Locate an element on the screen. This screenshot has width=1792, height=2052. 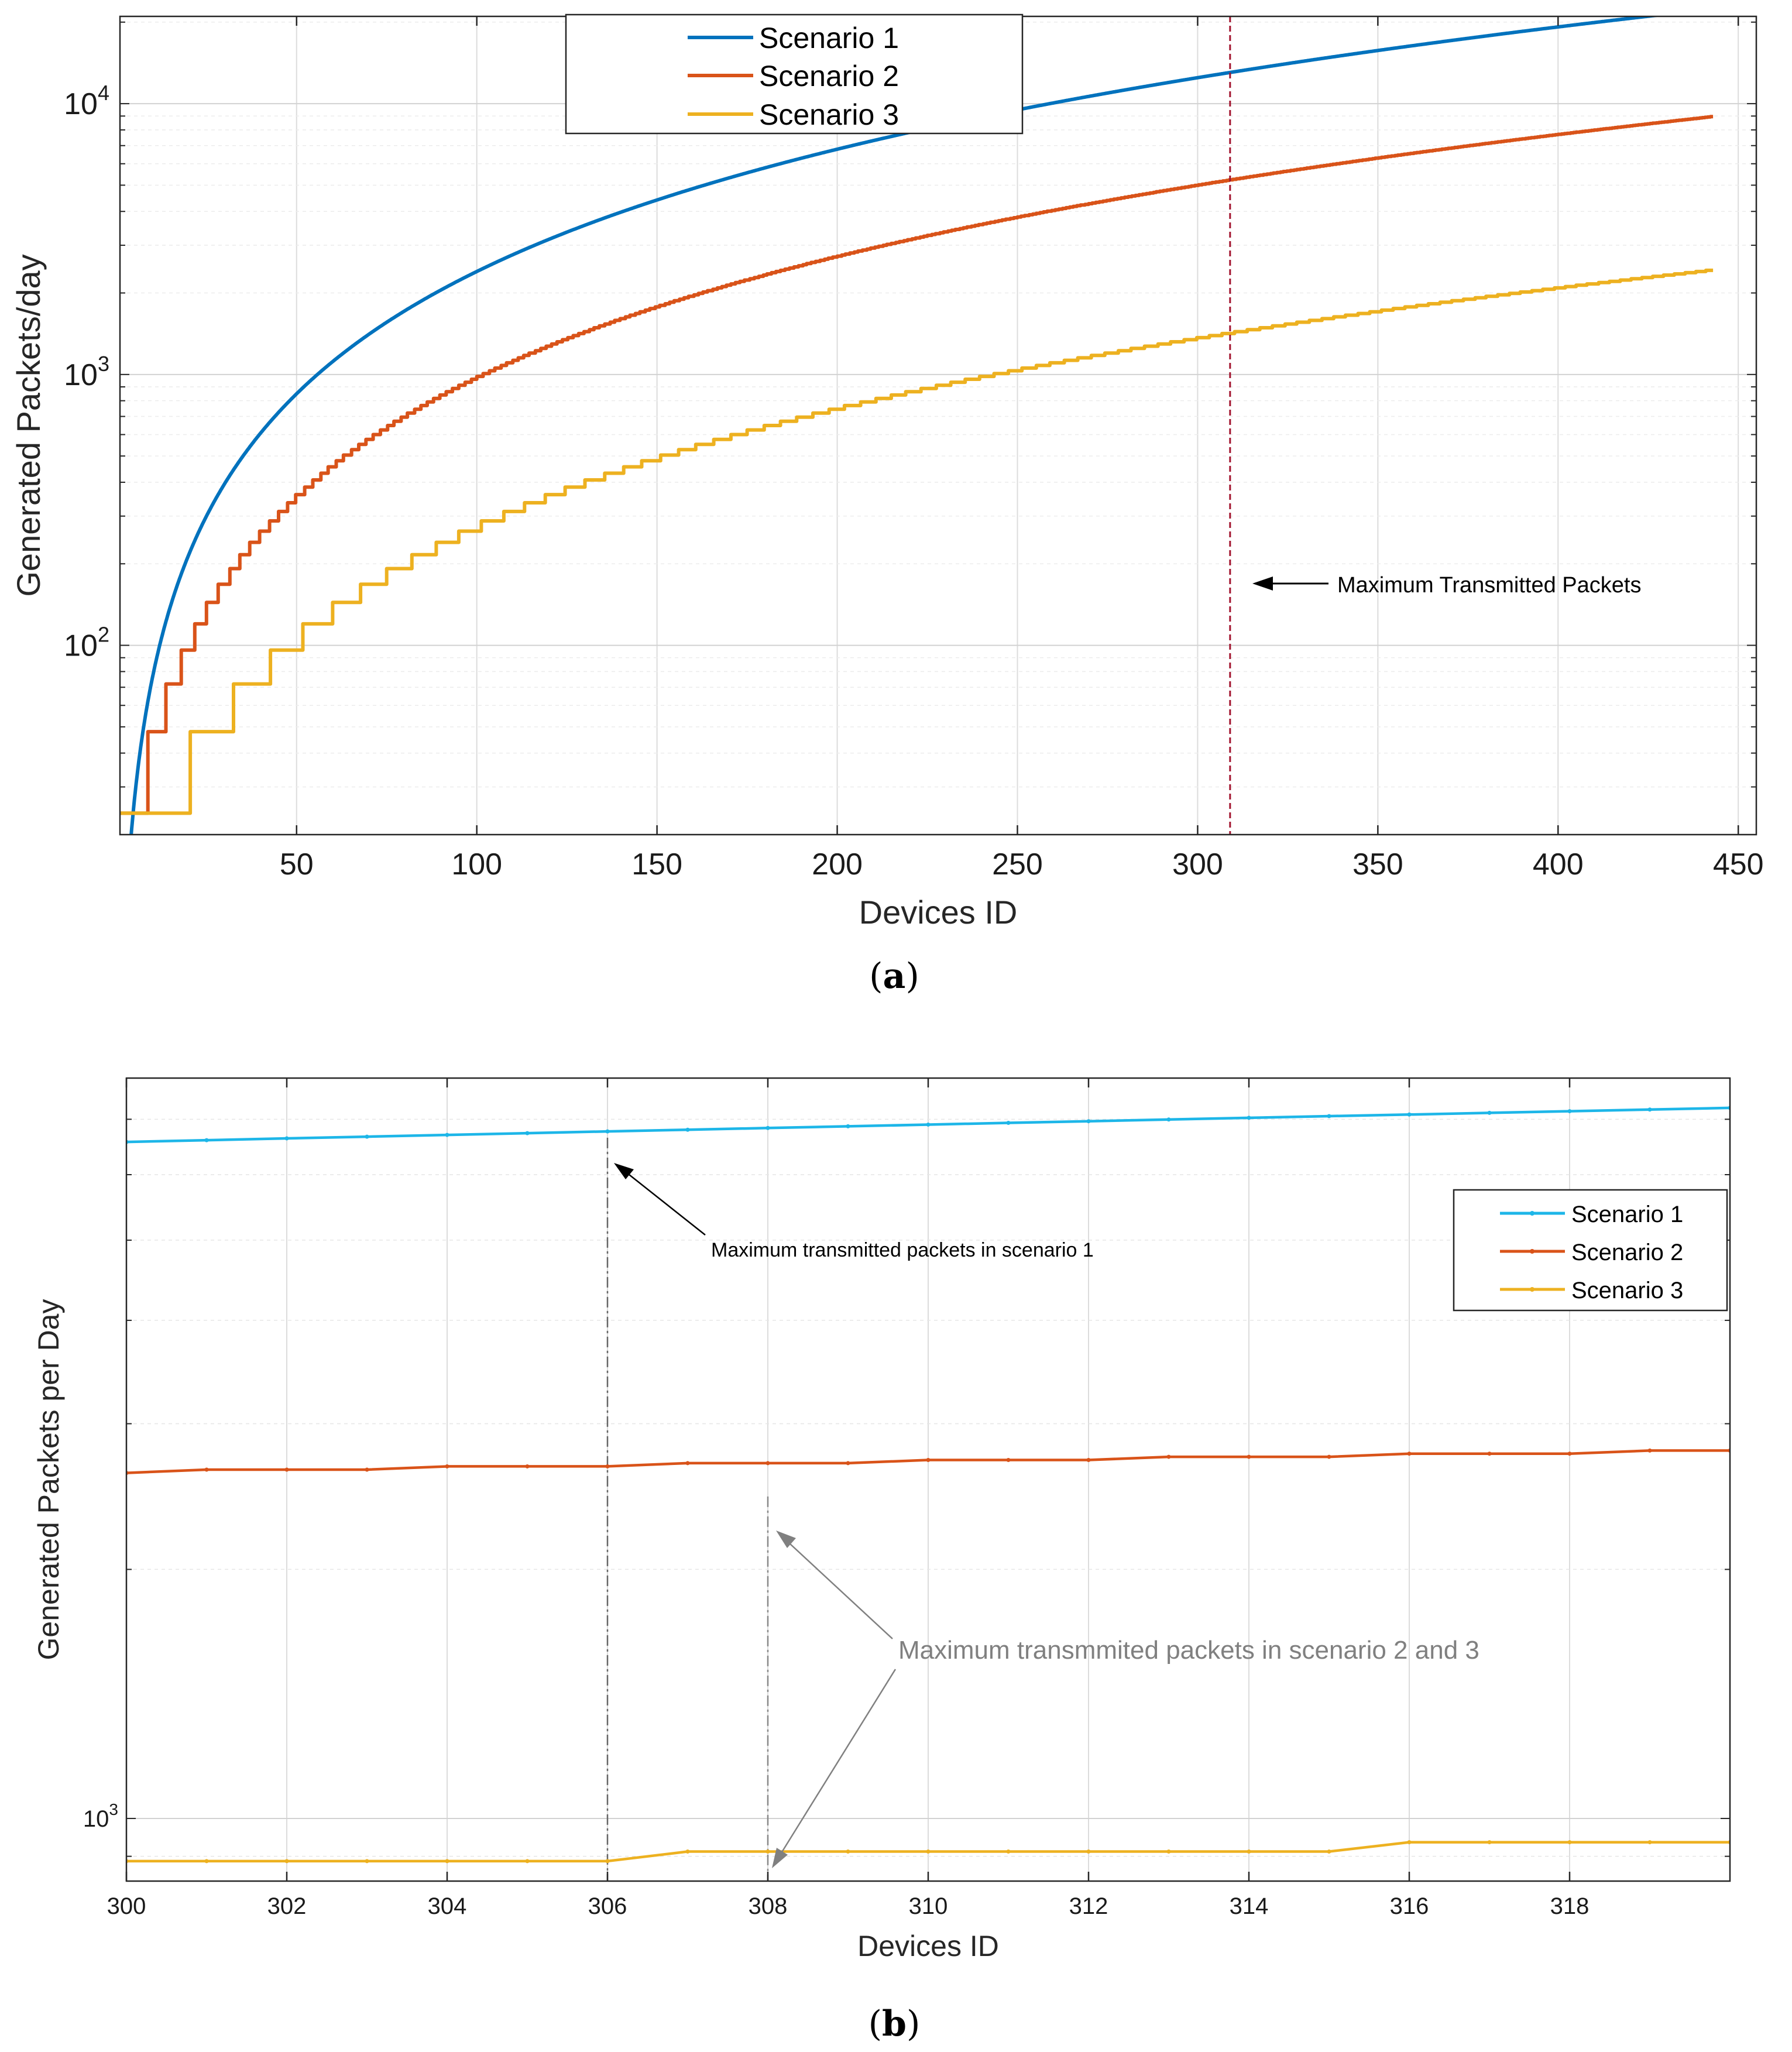
y-axis-label-a: Generated Packets/day is located at coordinates (28, 425).